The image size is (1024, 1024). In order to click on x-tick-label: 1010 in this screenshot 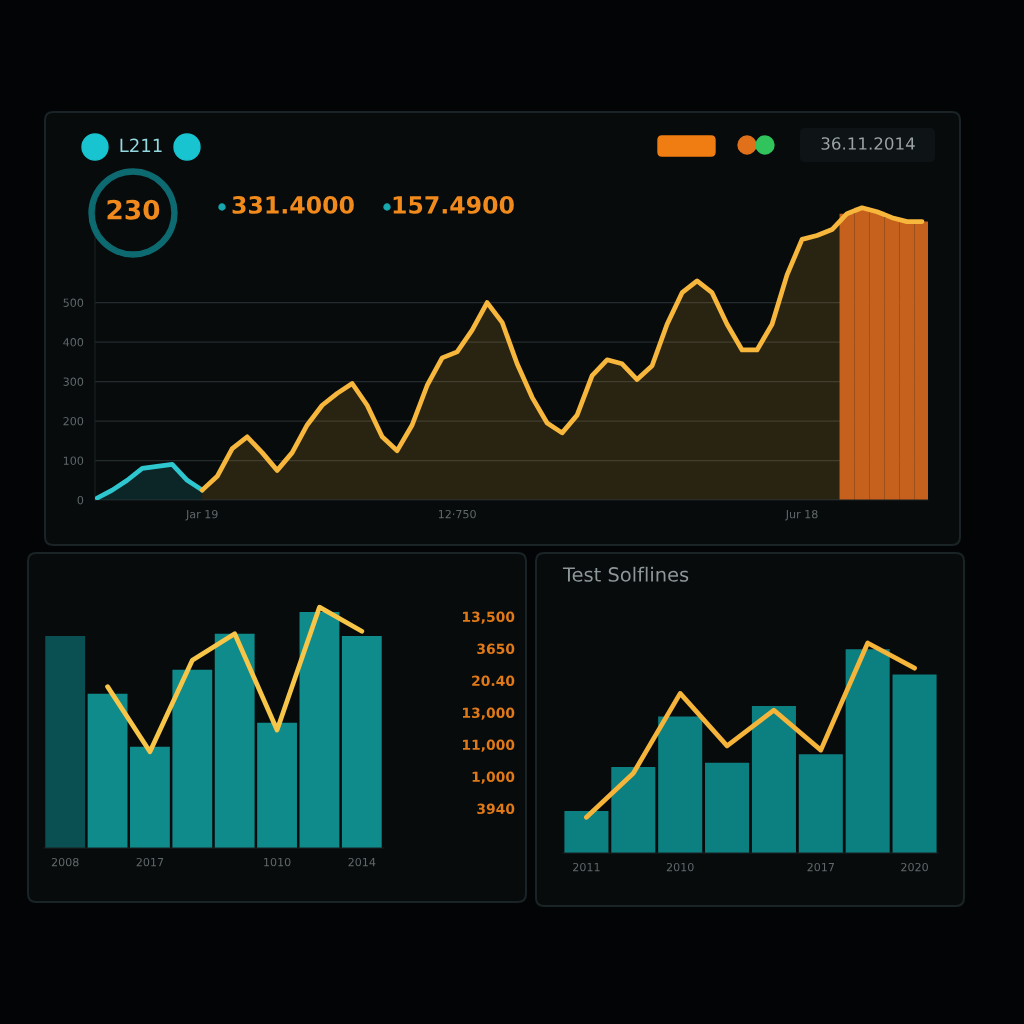, I will do `click(277, 862)`.